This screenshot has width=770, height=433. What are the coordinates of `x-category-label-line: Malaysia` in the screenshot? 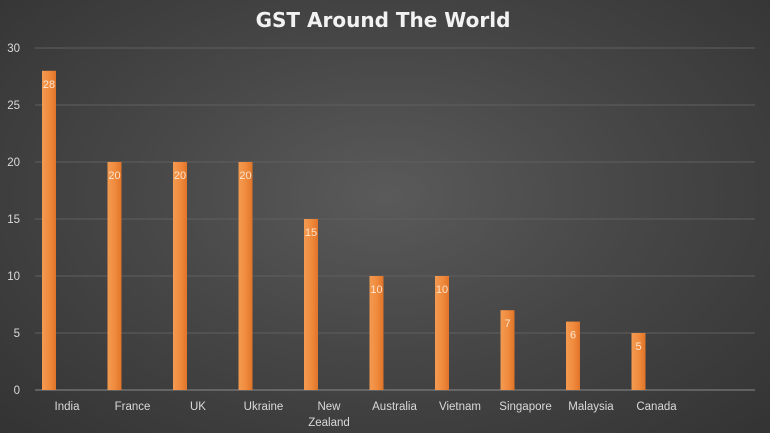 It's located at (591, 407).